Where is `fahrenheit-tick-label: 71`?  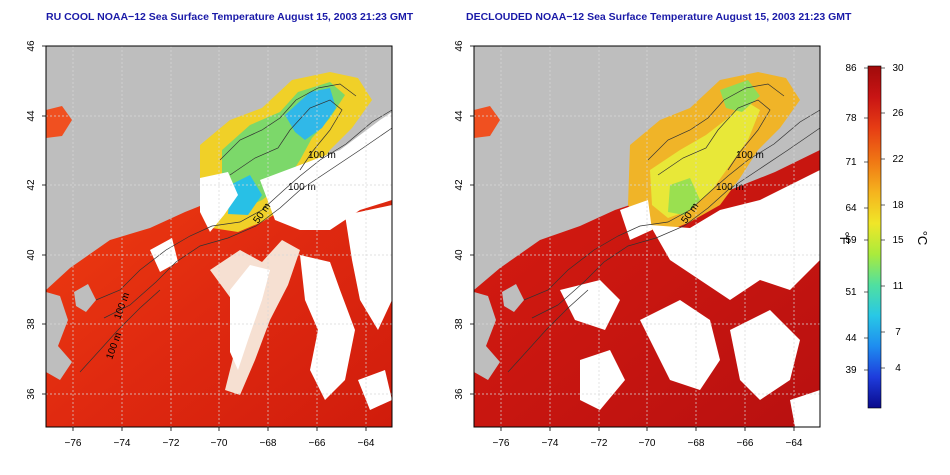 fahrenheit-tick-label: 71 is located at coordinates (851, 162).